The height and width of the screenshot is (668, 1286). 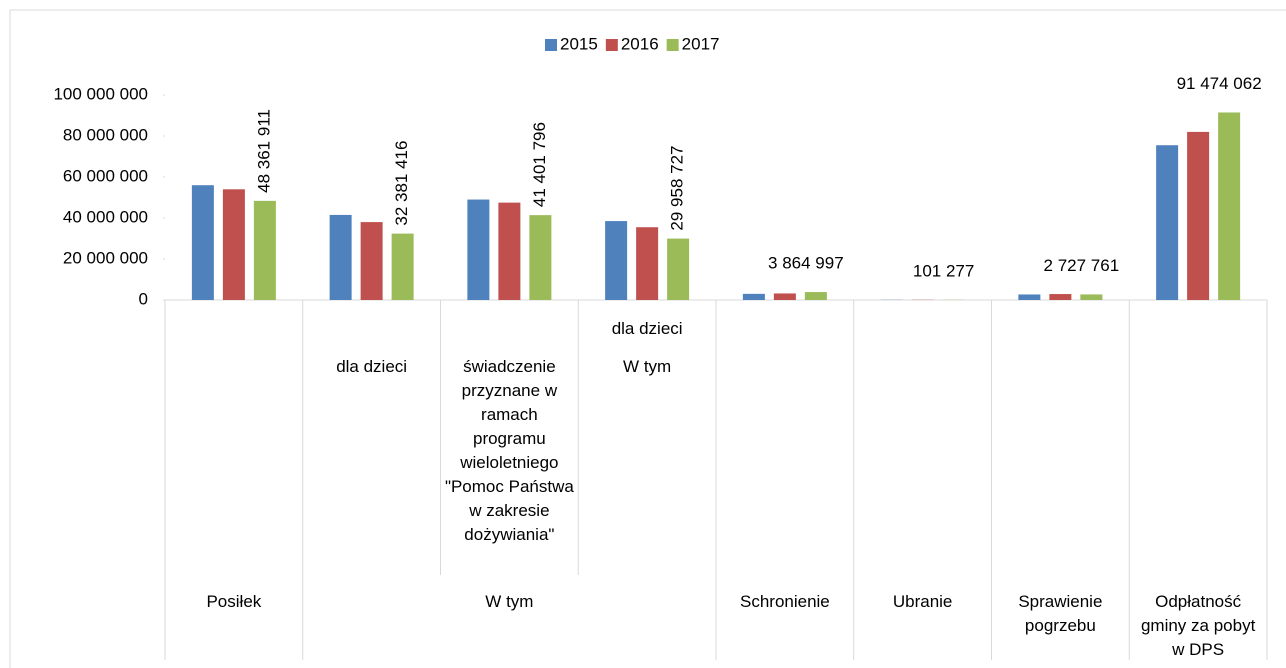 What do you see at coordinates (701, 43) in the screenshot?
I see `legend-label: 2017` at bounding box center [701, 43].